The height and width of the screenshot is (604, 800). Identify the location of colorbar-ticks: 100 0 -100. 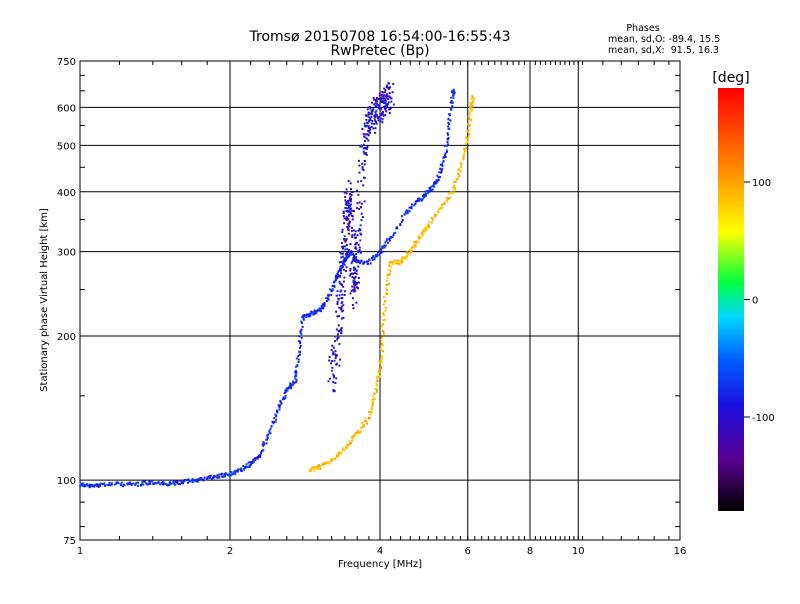
(759, 301).